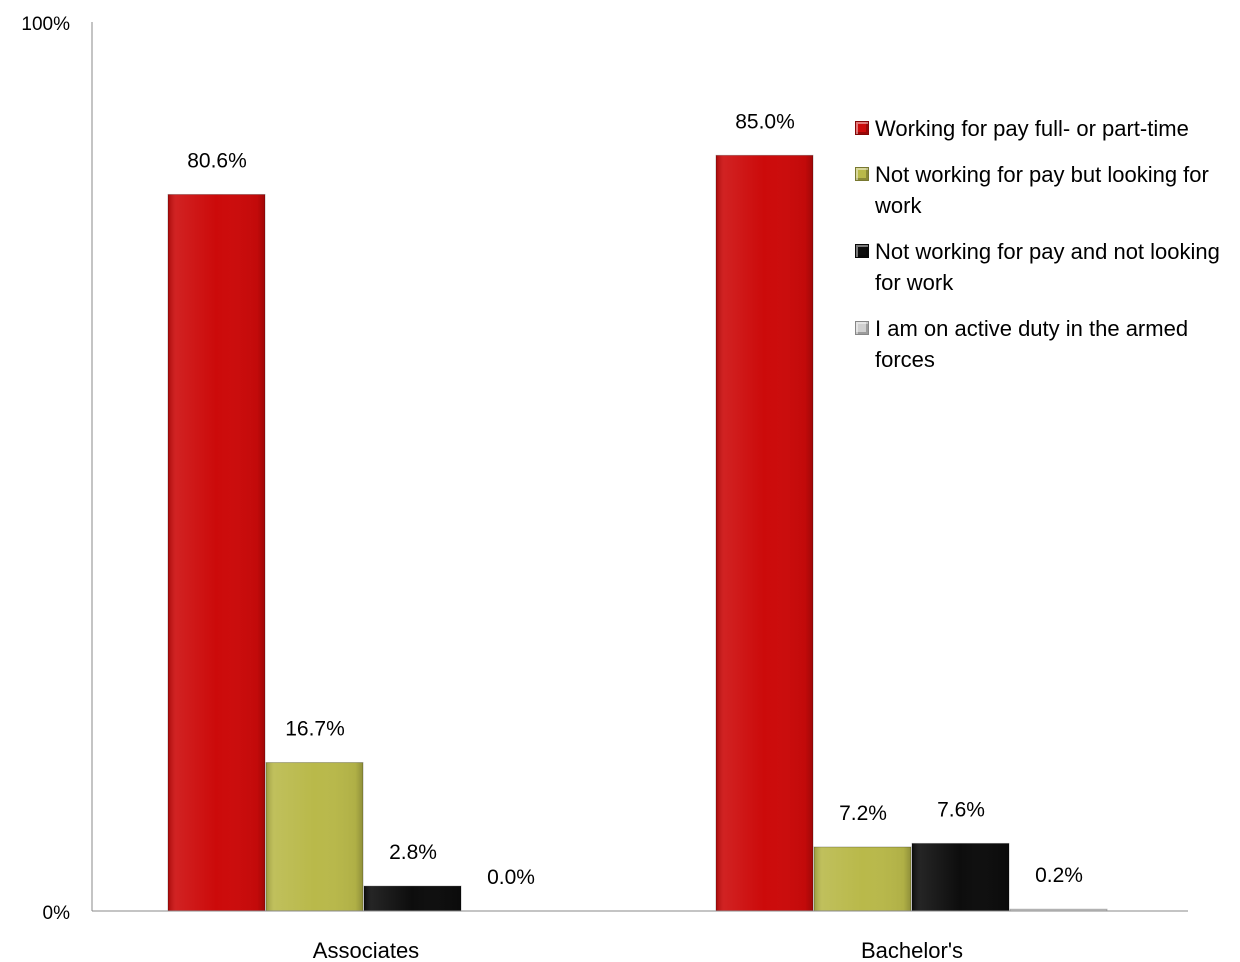 The height and width of the screenshot is (962, 1240). What do you see at coordinates (1042, 190) in the screenshot?
I see `legend-label: Not working for pay but looking for work` at bounding box center [1042, 190].